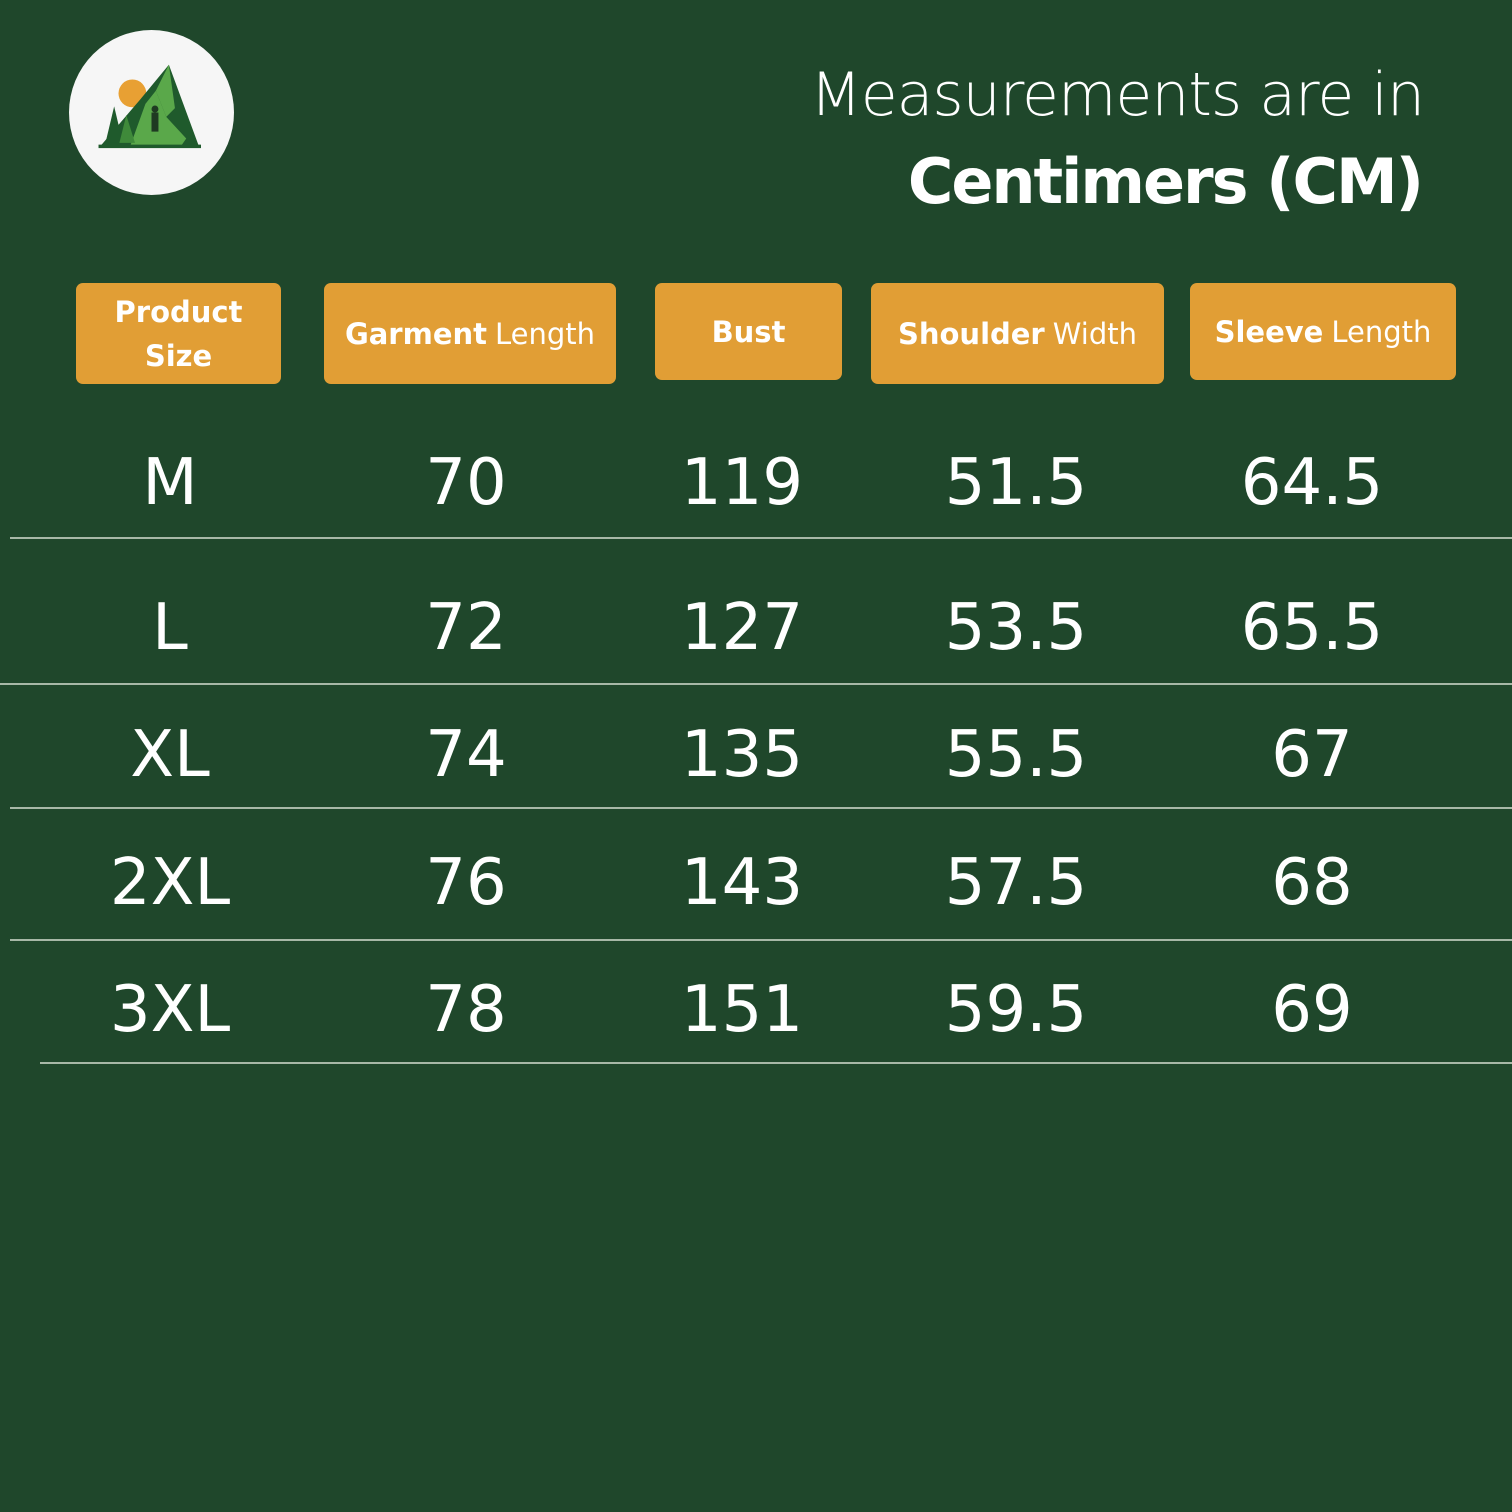  Describe the element at coordinates (1312, 883) in the screenshot. I see `cell-sleeve-length: 68` at that location.